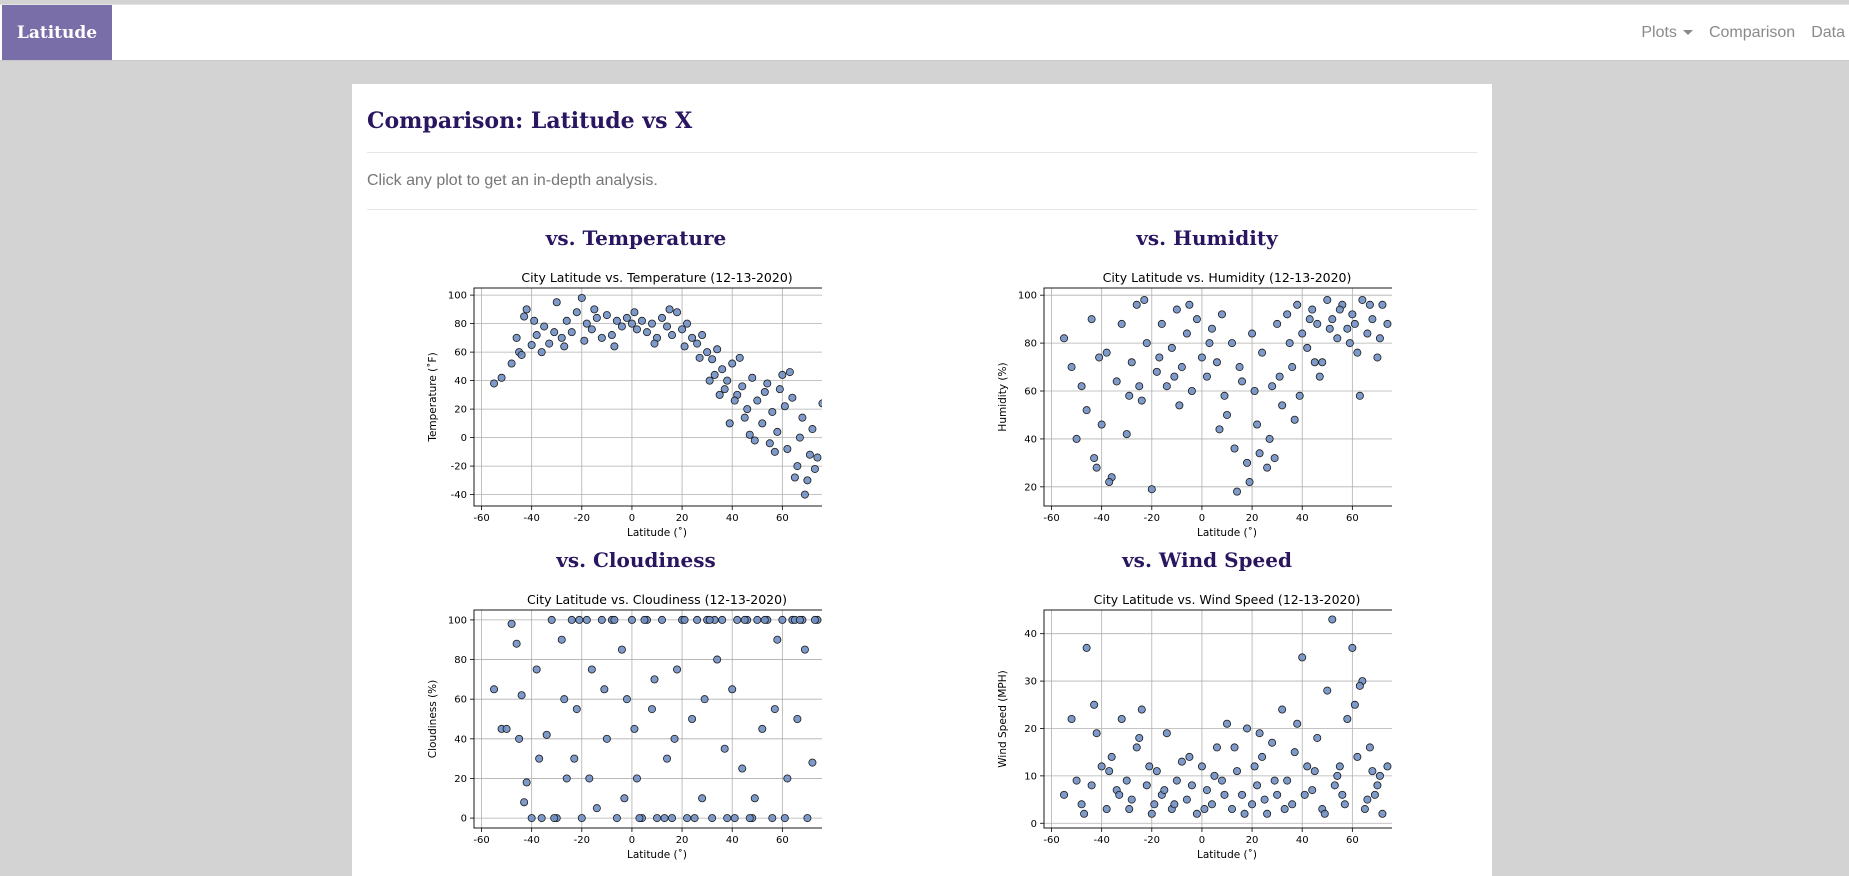 The image size is (1849, 876). Describe the element at coordinates (1667, 33) in the screenshot. I see `nav-plots-dropdown: Plots` at that location.